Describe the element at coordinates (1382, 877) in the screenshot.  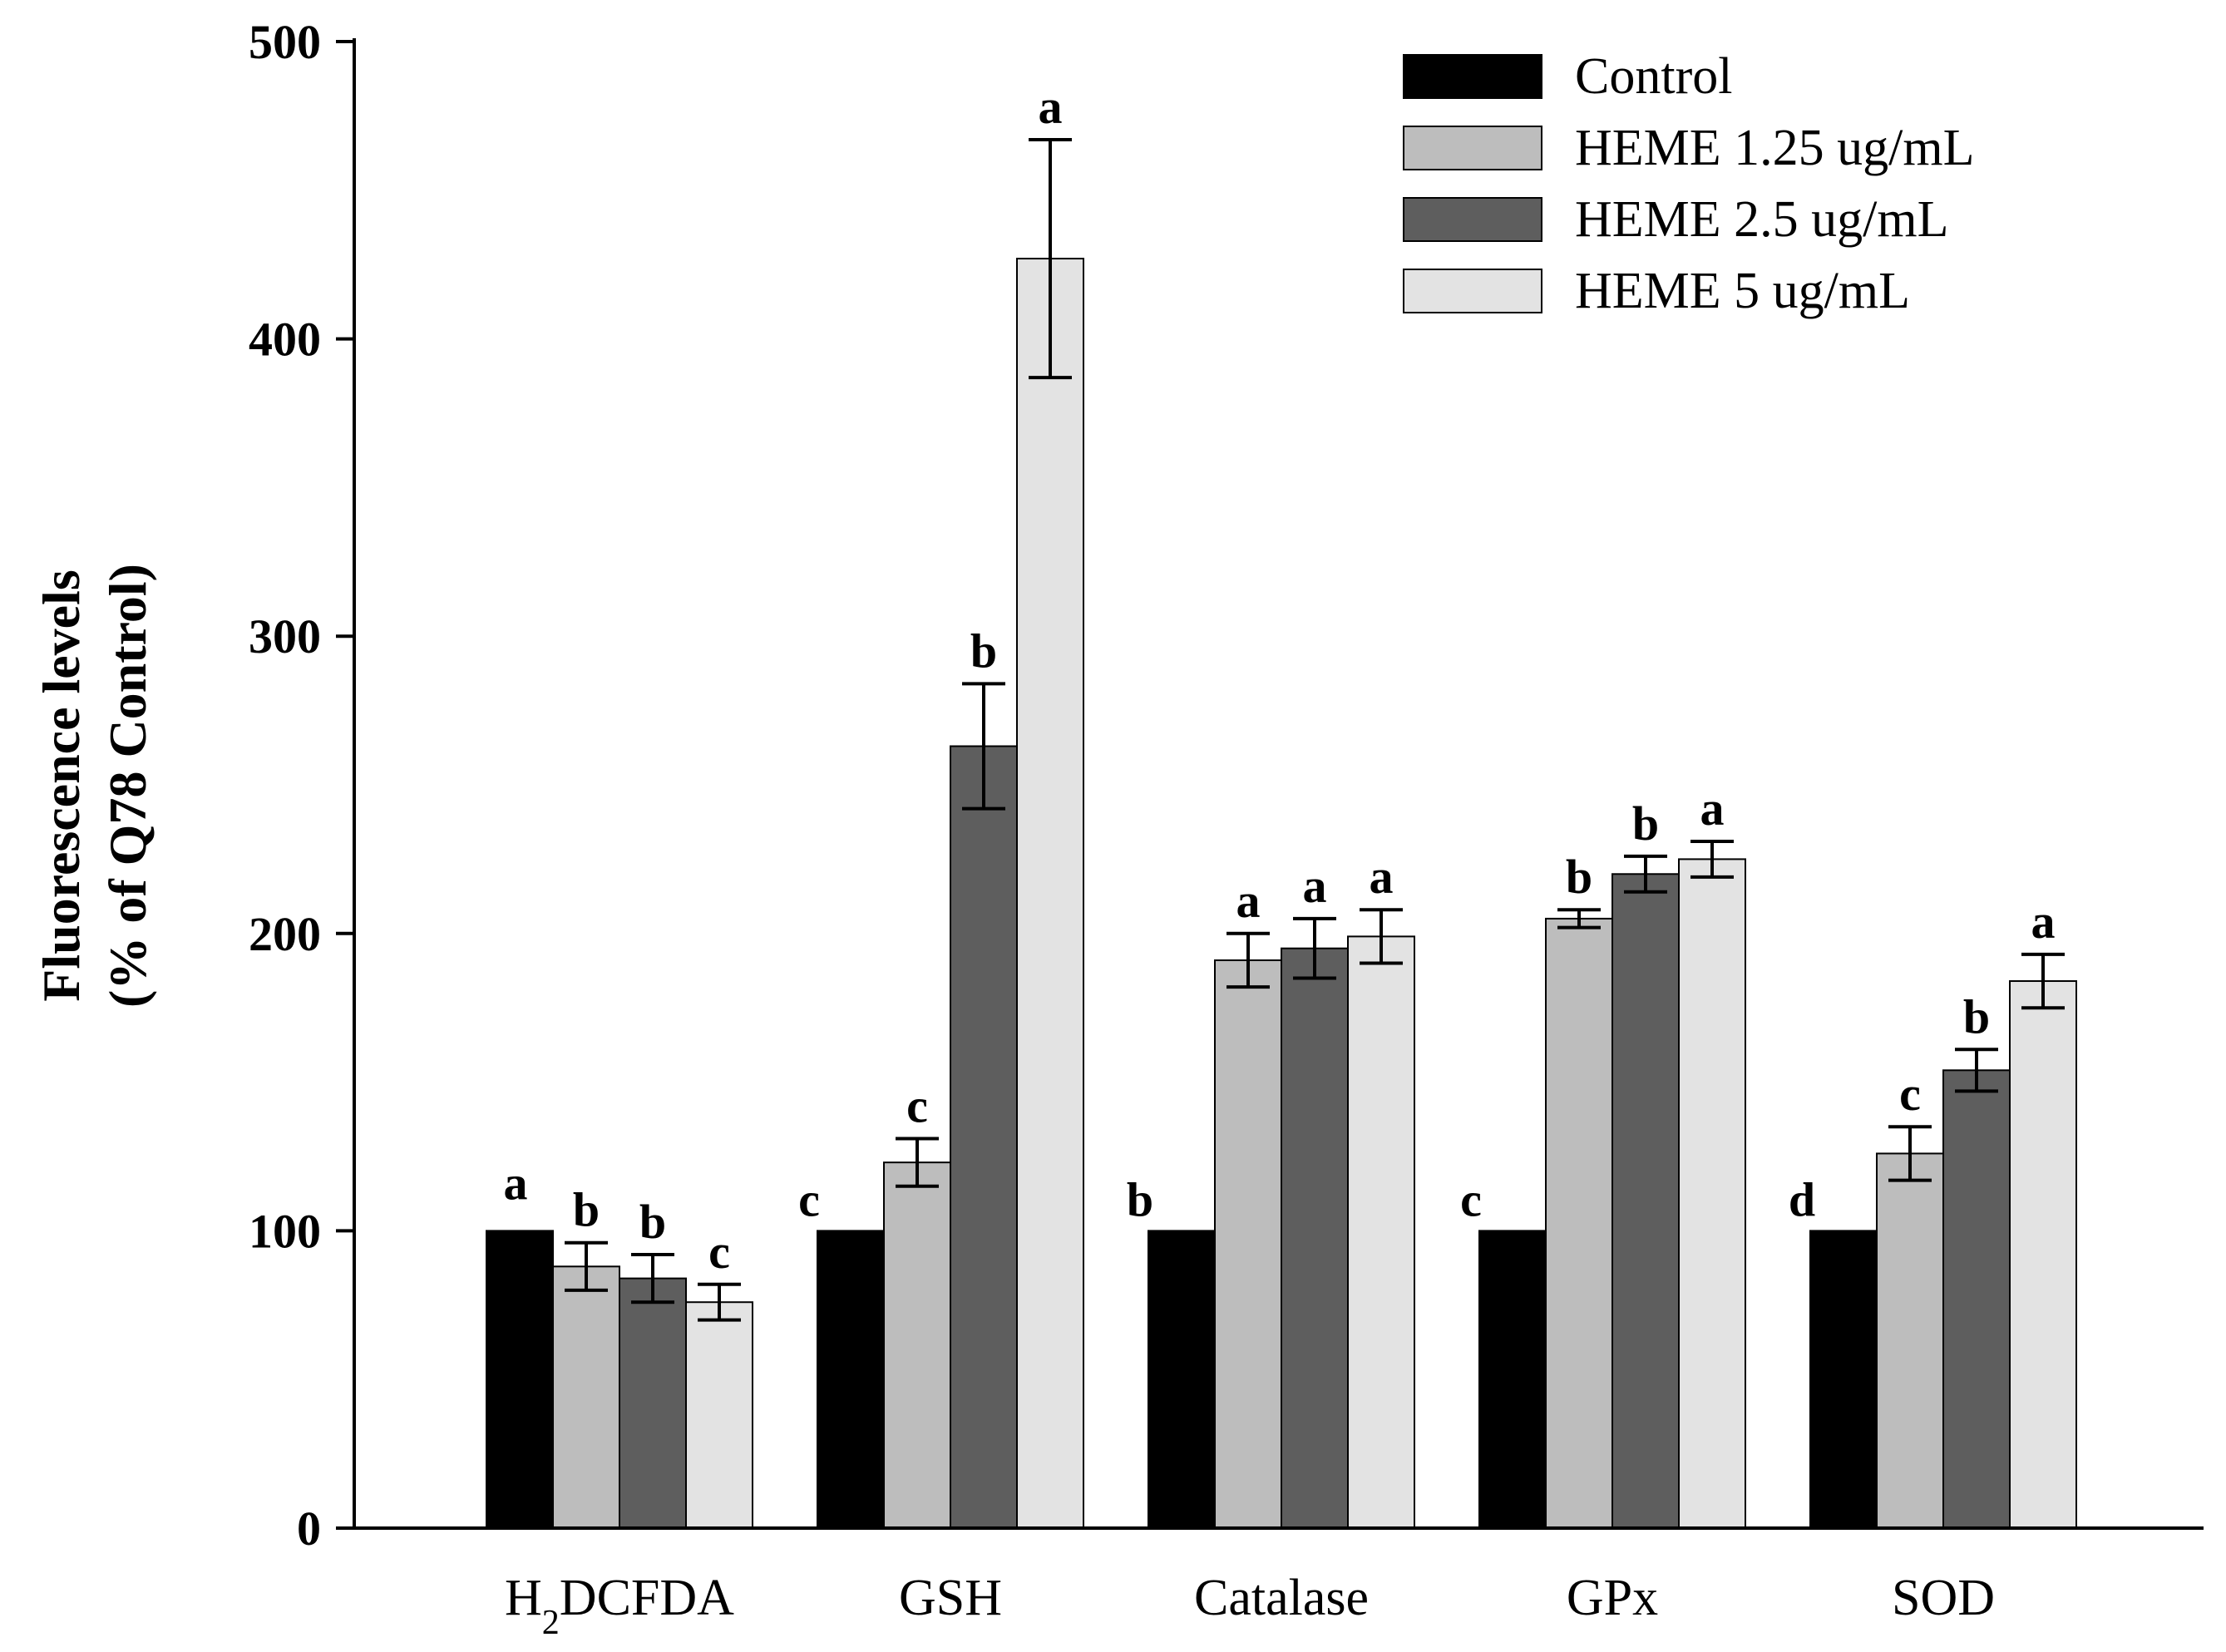
I see `significance-label-3-2: a` at that location.